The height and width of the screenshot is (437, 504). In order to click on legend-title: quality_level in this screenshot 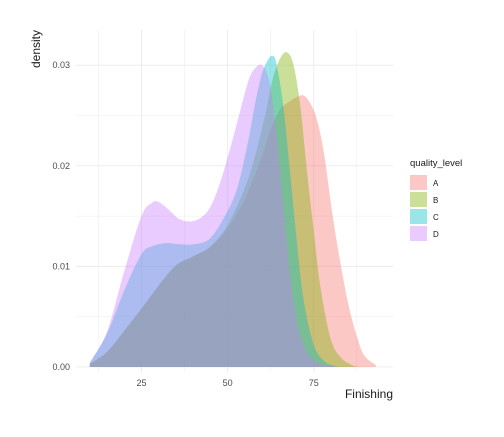, I will do `click(436, 163)`.